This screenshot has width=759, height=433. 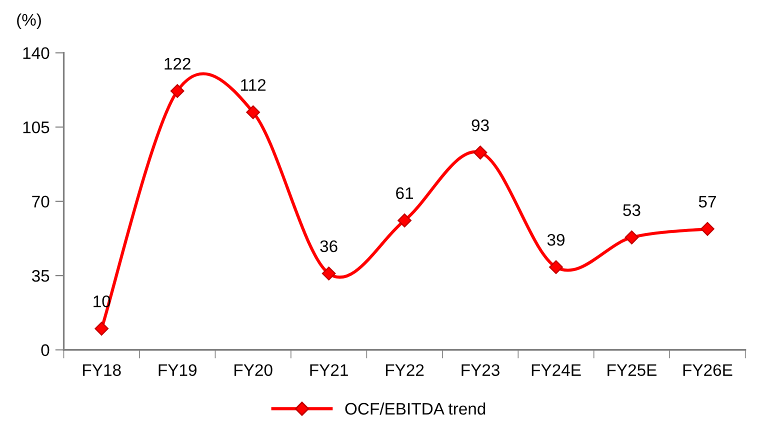 What do you see at coordinates (707, 202) in the screenshot?
I see `data-label: 57` at bounding box center [707, 202].